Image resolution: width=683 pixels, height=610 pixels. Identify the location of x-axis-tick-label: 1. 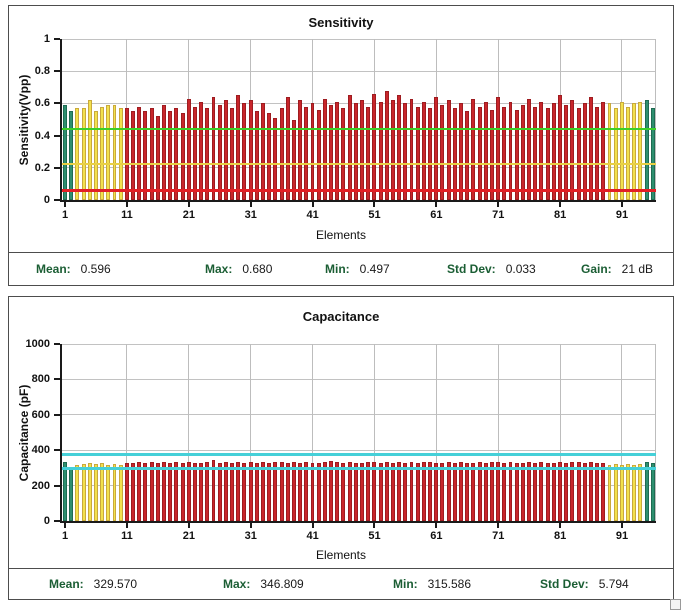
(65, 215).